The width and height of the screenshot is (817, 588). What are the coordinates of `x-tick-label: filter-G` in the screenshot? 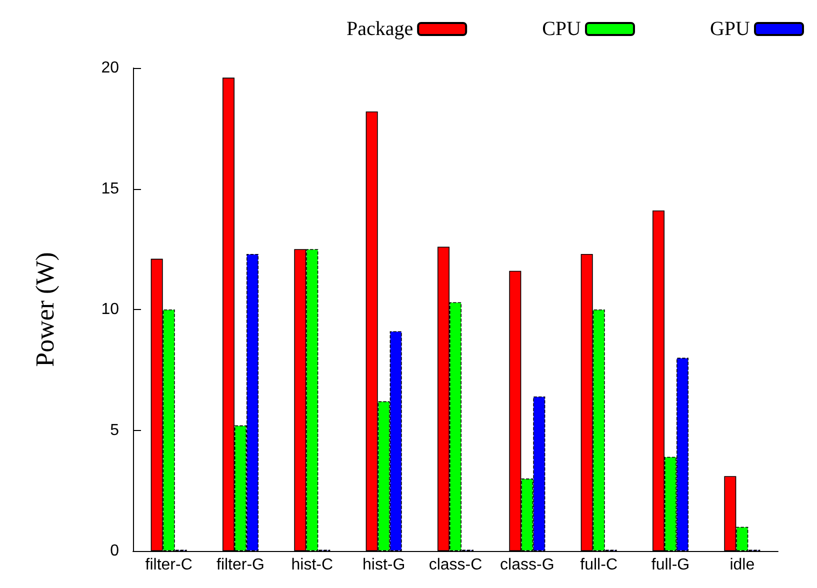 It's located at (240, 565).